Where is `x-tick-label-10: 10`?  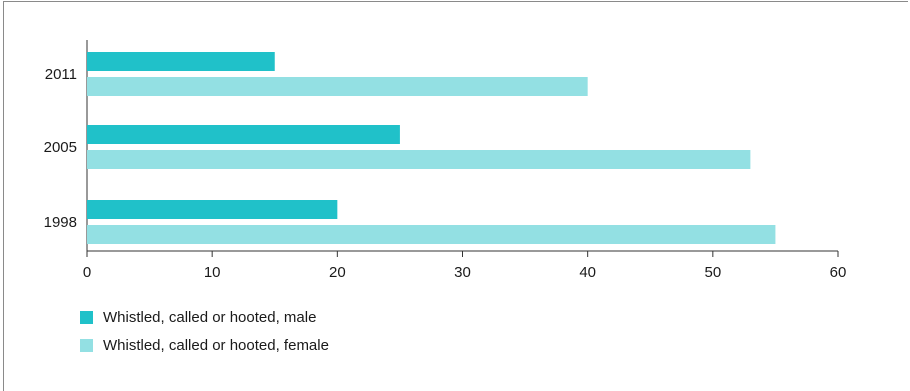 x-tick-label-10: 10 is located at coordinates (212, 272).